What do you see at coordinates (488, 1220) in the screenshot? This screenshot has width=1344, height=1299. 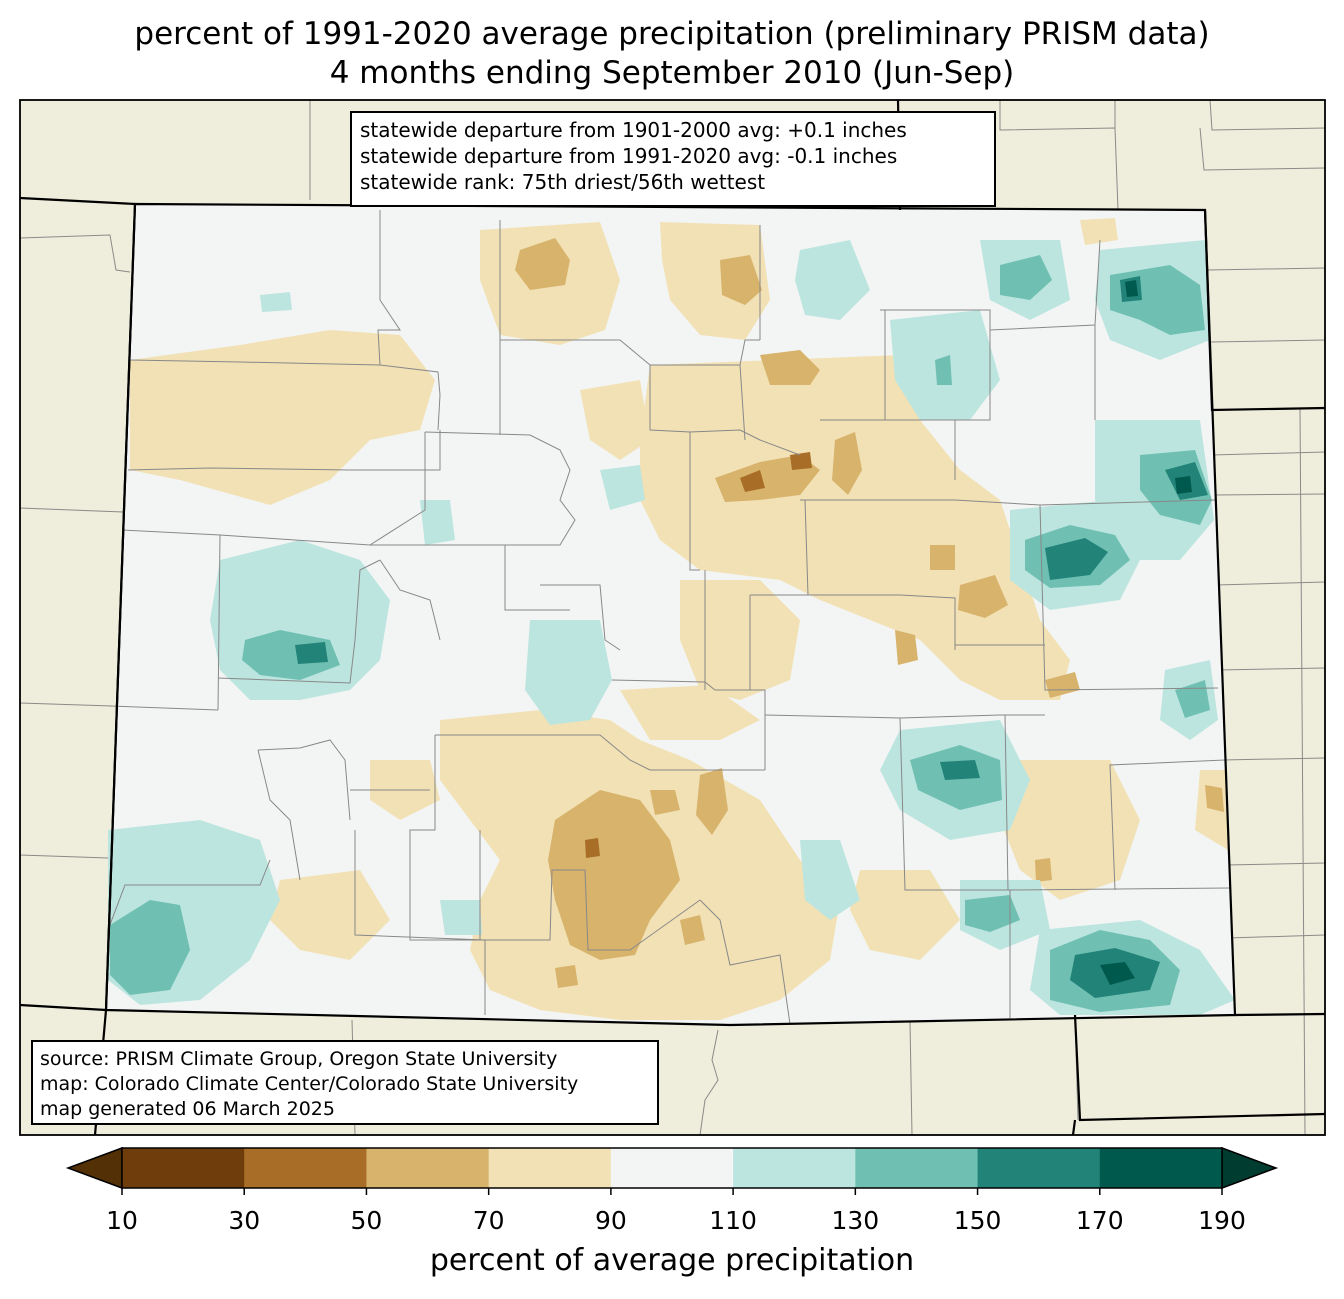 I see `colorbar-tick-label: 70` at bounding box center [488, 1220].